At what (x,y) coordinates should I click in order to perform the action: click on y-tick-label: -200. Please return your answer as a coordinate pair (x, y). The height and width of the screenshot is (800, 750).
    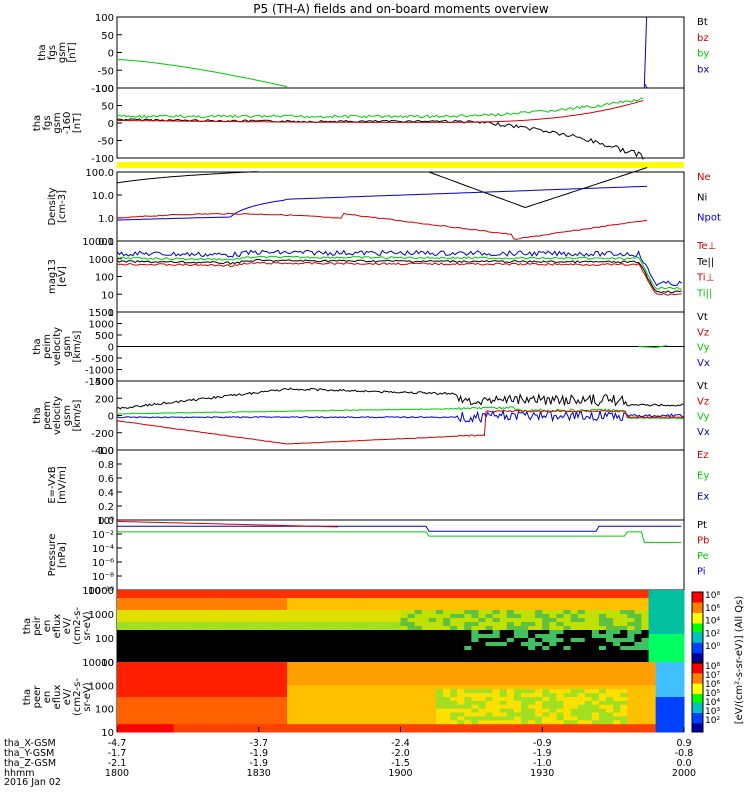
    Looking at the image, I should click on (102, 434).